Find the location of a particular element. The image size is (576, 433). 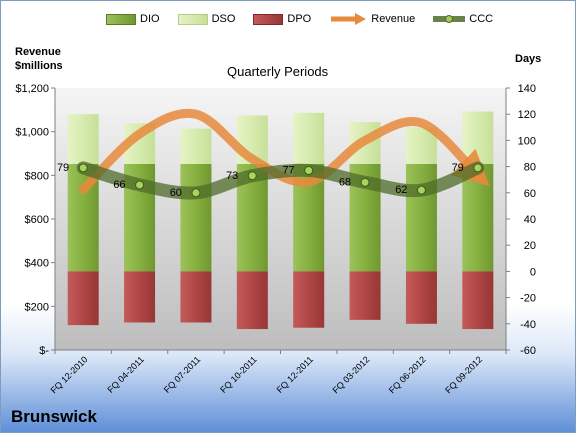

x-tick-label: FQ 09-2012 is located at coordinates (463, 374).